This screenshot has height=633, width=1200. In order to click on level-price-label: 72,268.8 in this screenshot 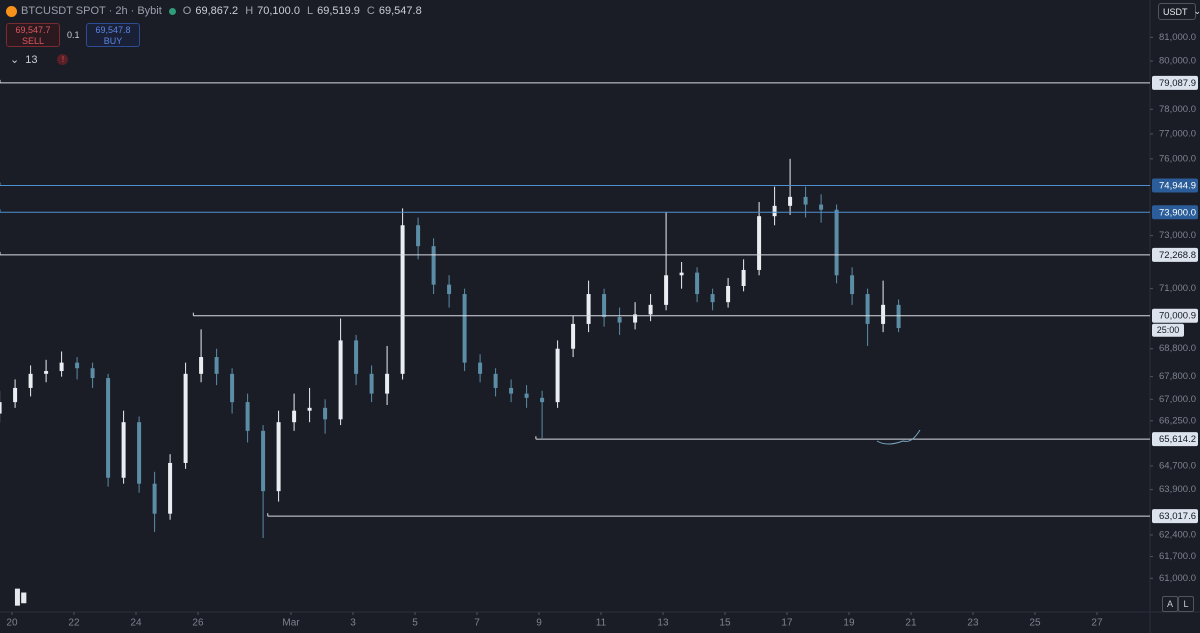, I will do `click(1177, 255)`.